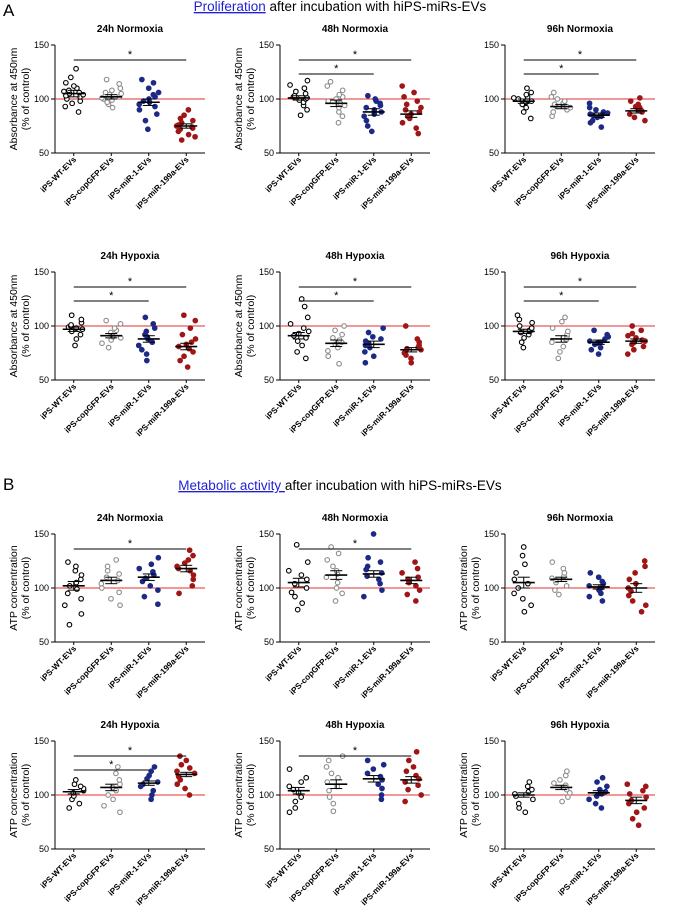 The width and height of the screenshot is (680, 913). Describe the element at coordinates (355, 725) in the screenshot. I see `chart-title: 48h Hypoxia` at that location.